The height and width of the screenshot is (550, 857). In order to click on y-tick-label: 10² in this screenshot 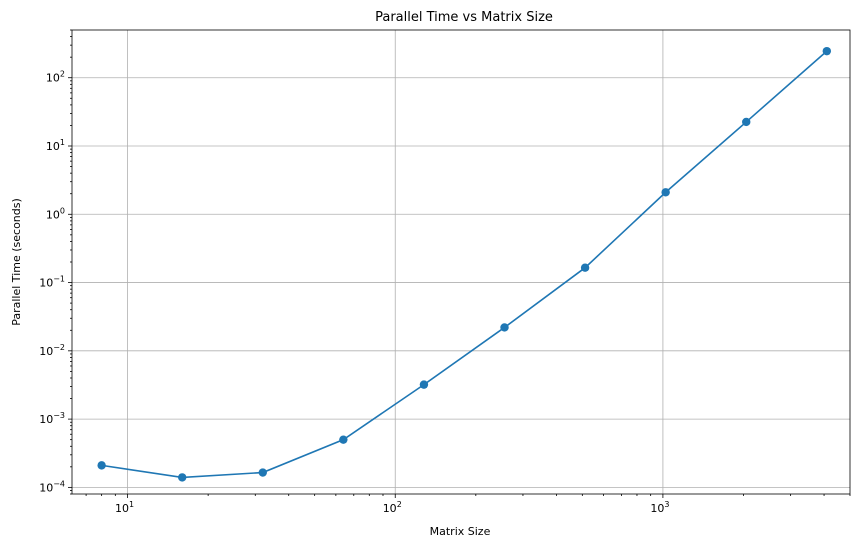, I will do `click(55, 77)`.